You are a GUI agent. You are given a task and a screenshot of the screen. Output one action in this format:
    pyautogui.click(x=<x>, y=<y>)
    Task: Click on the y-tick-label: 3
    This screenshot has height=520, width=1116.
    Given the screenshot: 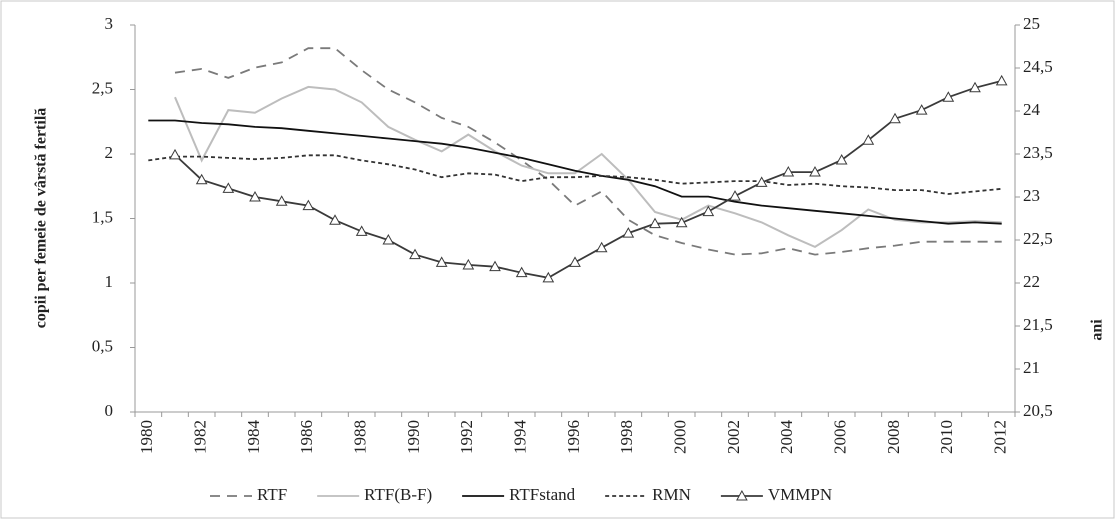 What is the action you would take?
    pyautogui.click(x=109, y=23)
    